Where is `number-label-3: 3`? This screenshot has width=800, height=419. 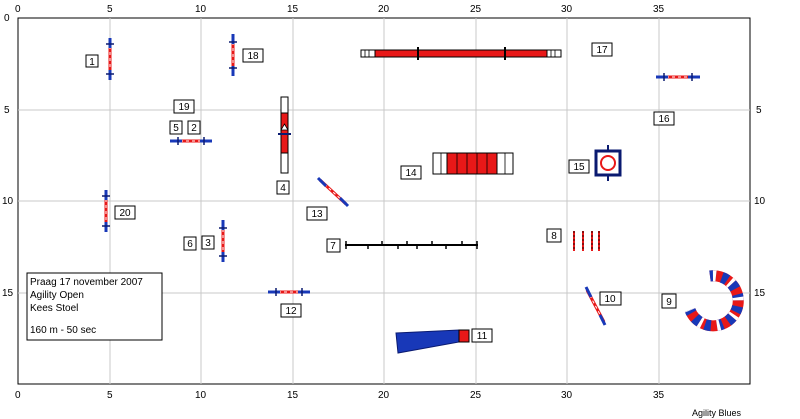 number-label-3: 3 is located at coordinates (208, 242).